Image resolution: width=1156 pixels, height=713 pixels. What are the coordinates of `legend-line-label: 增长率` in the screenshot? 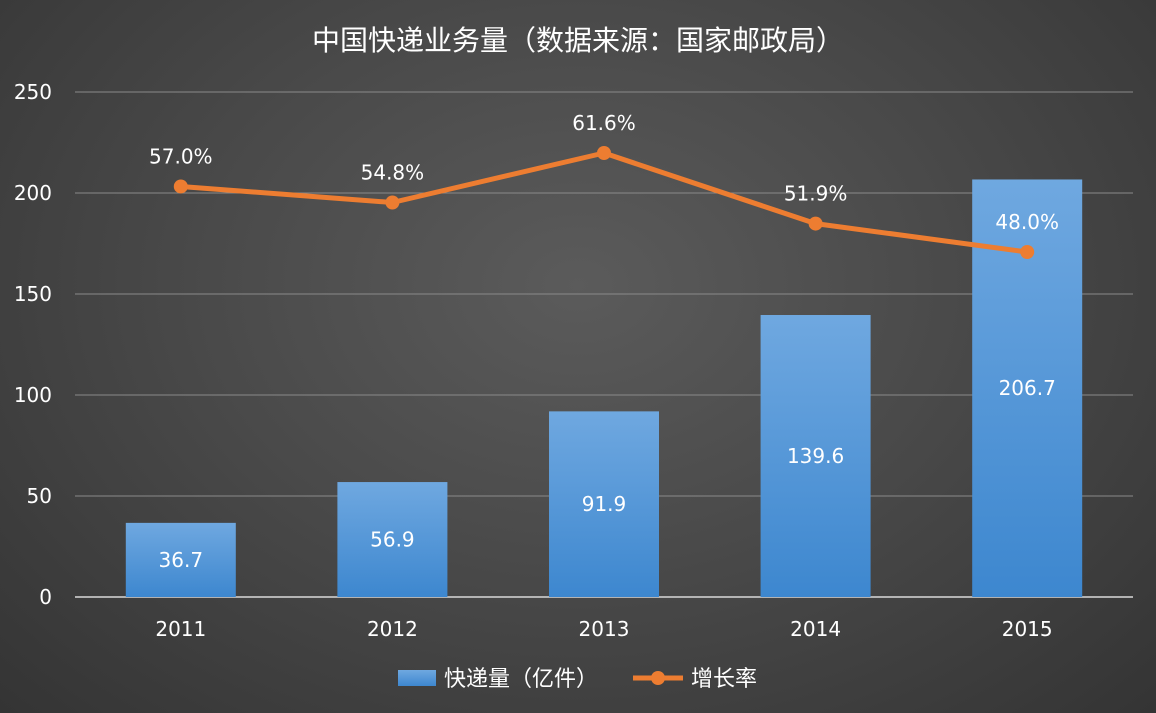 It's located at (724, 679).